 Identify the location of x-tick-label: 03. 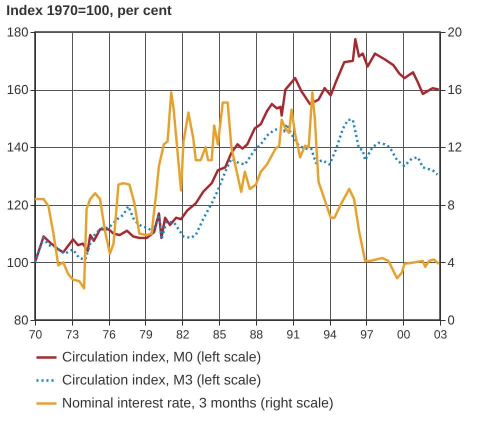
(441, 335).